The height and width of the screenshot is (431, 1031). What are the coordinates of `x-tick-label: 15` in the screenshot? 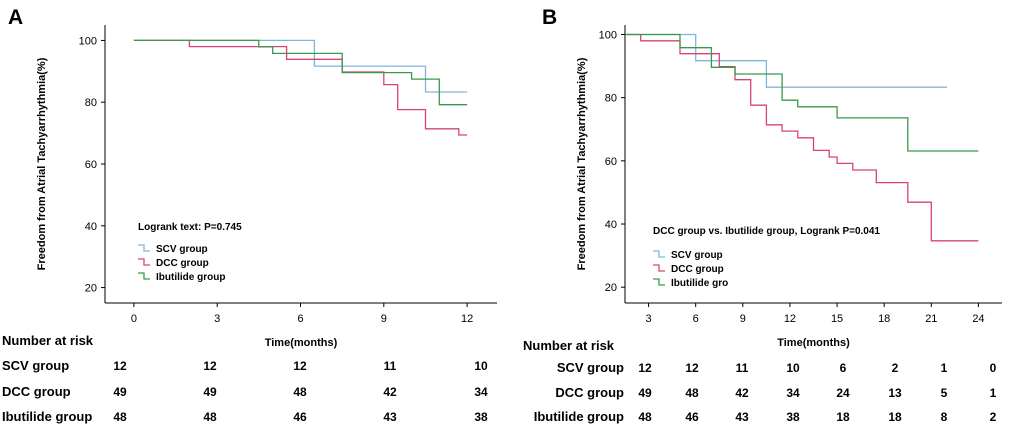 It's located at (837, 319).